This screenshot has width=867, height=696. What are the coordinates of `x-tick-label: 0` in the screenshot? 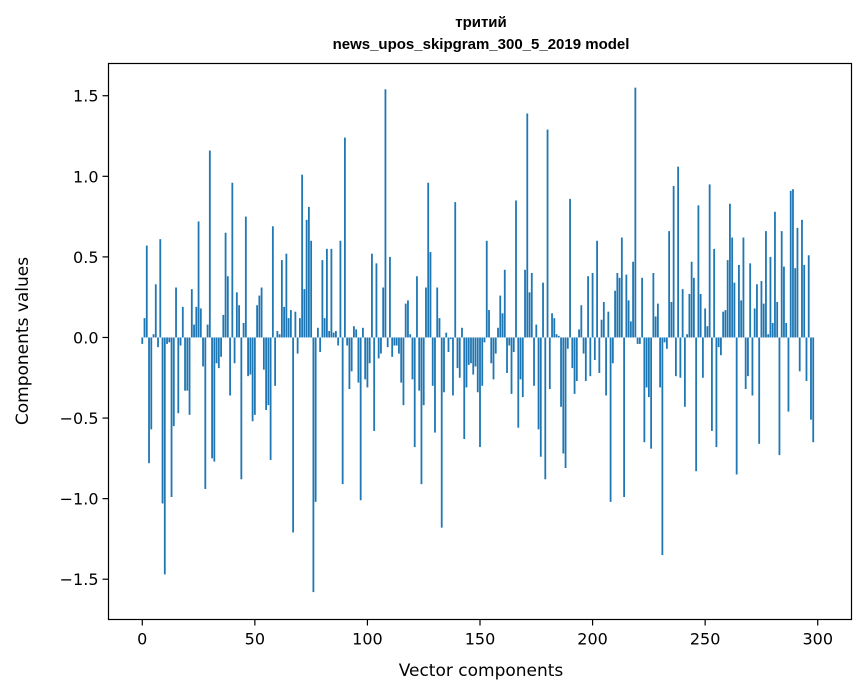 It's located at (142, 639).